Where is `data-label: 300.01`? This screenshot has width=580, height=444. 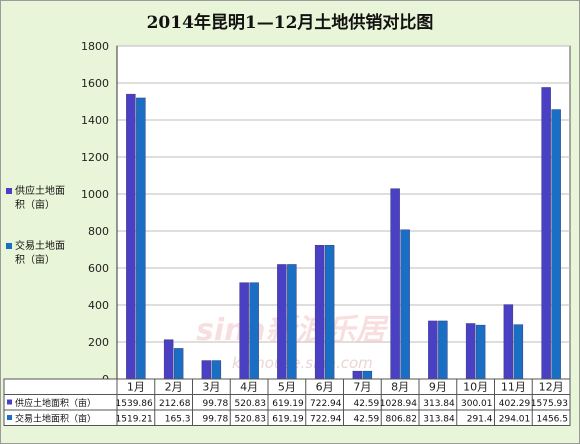
data-label: 300.01 is located at coordinates (477, 404).